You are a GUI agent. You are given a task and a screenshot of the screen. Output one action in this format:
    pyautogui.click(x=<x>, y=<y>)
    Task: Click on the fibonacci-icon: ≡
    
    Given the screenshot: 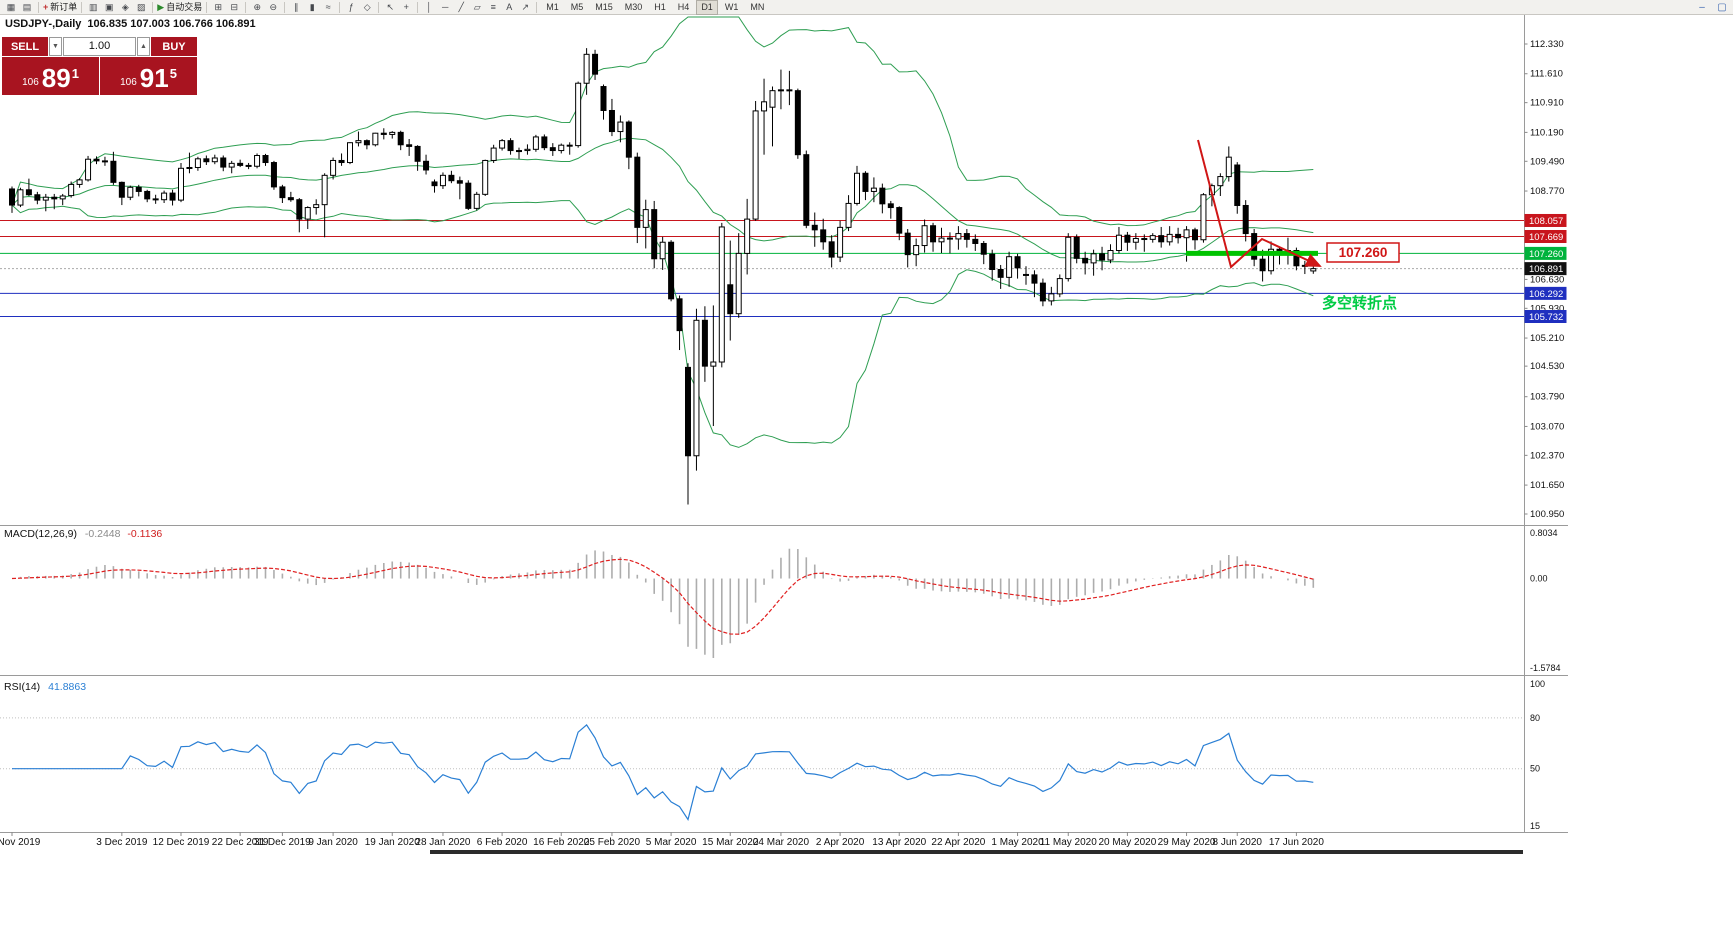 What is the action you would take?
    pyautogui.click(x=493, y=7)
    